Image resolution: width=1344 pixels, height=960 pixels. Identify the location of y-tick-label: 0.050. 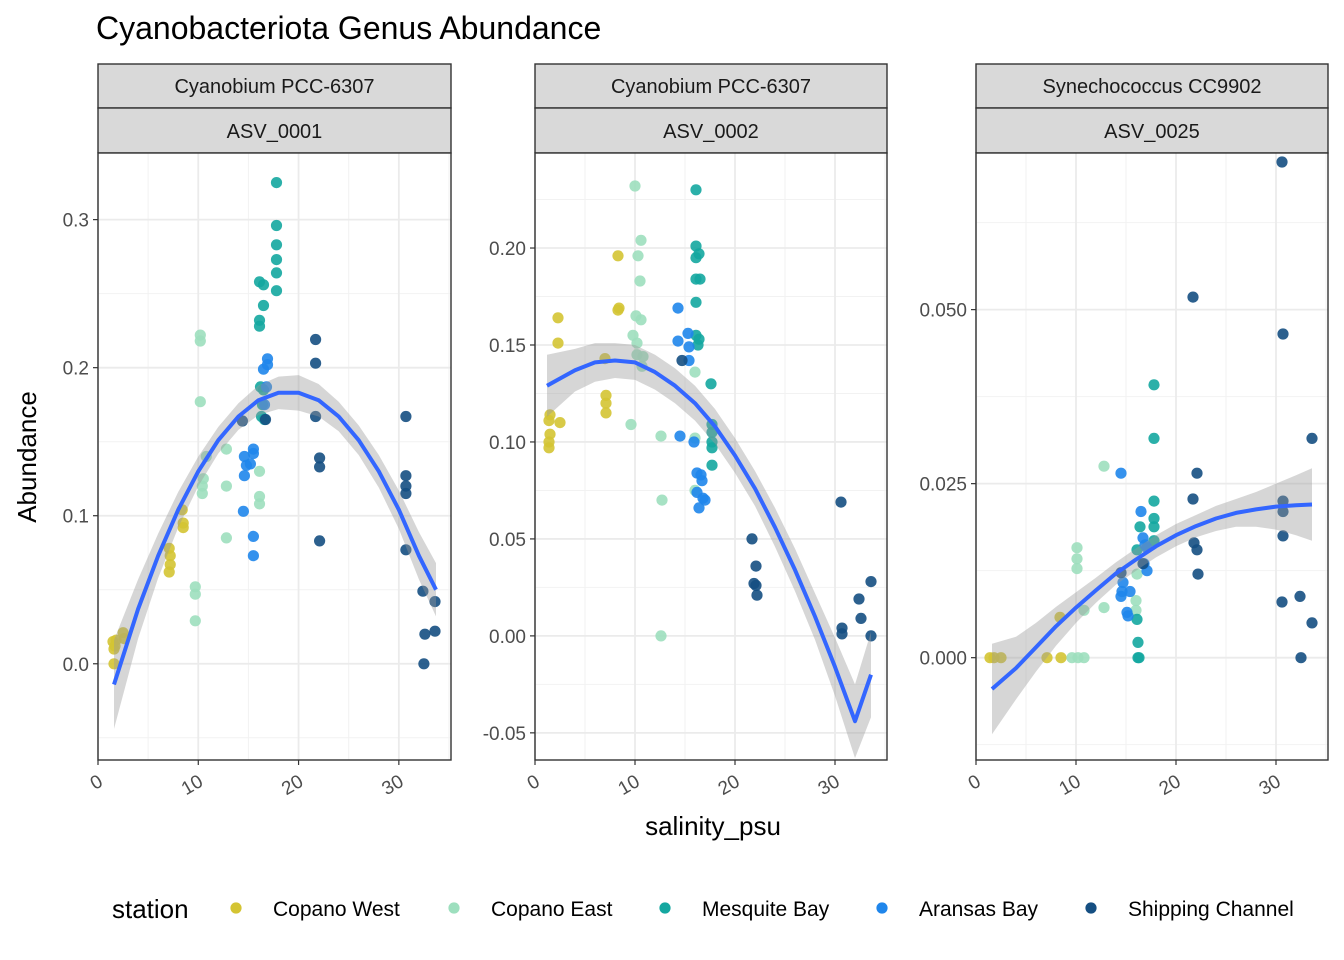
(943, 311).